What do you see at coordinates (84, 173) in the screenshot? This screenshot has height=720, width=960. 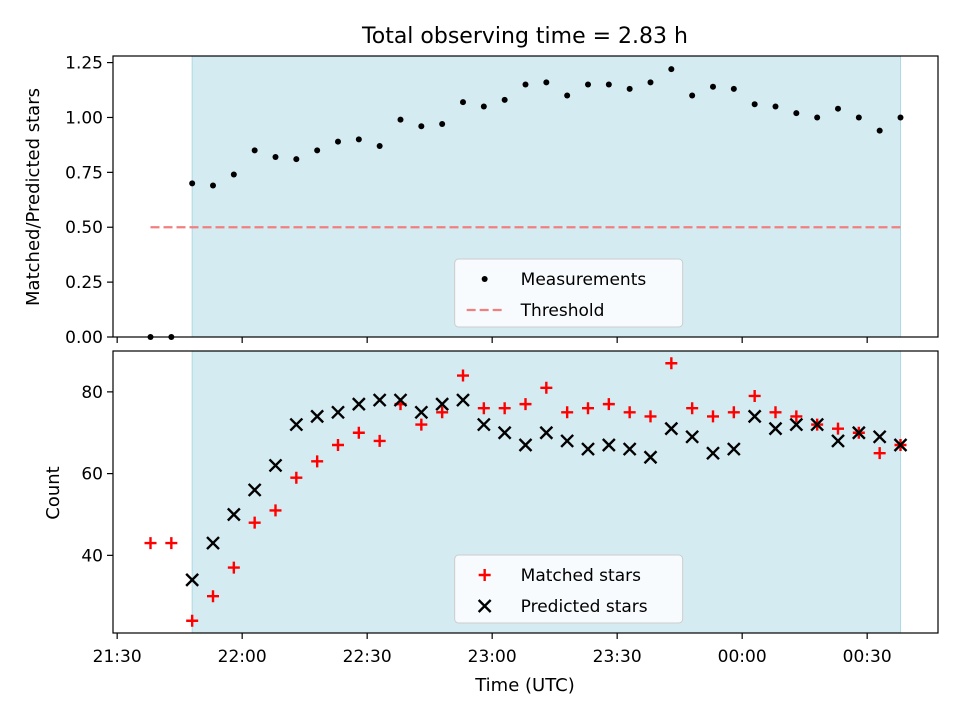 I see `y-tick-label: 0.75` at bounding box center [84, 173].